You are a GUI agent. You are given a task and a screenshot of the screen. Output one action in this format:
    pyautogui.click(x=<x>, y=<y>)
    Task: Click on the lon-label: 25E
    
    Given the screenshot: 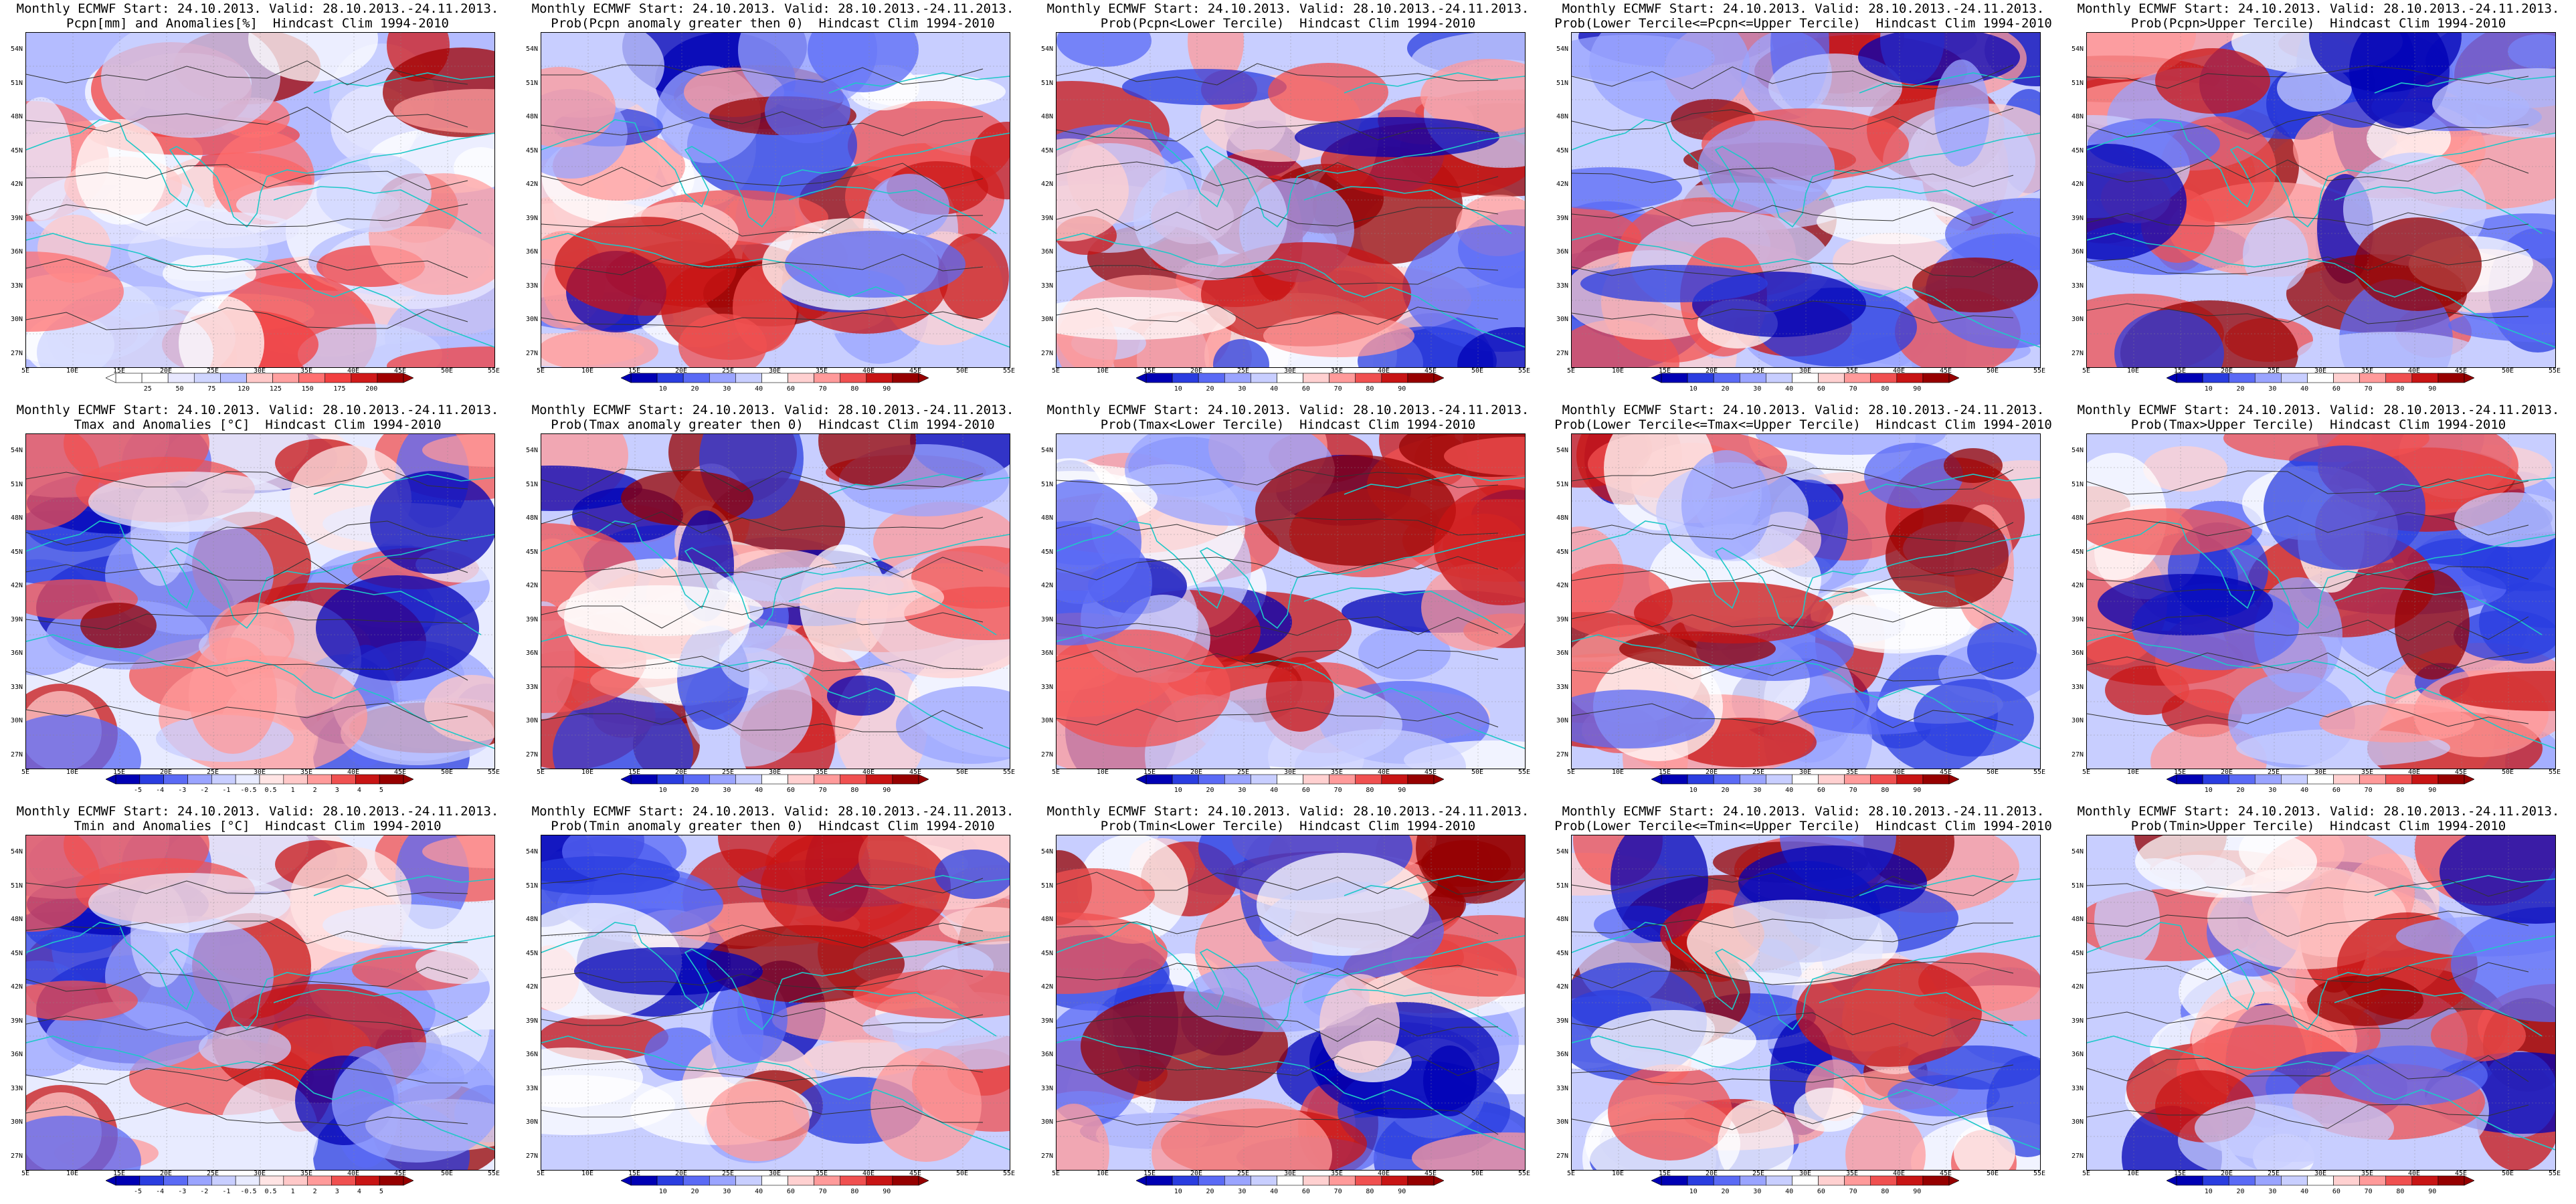 What is the action you would take?
    pyautogui.click(x=2273, y=371)
    